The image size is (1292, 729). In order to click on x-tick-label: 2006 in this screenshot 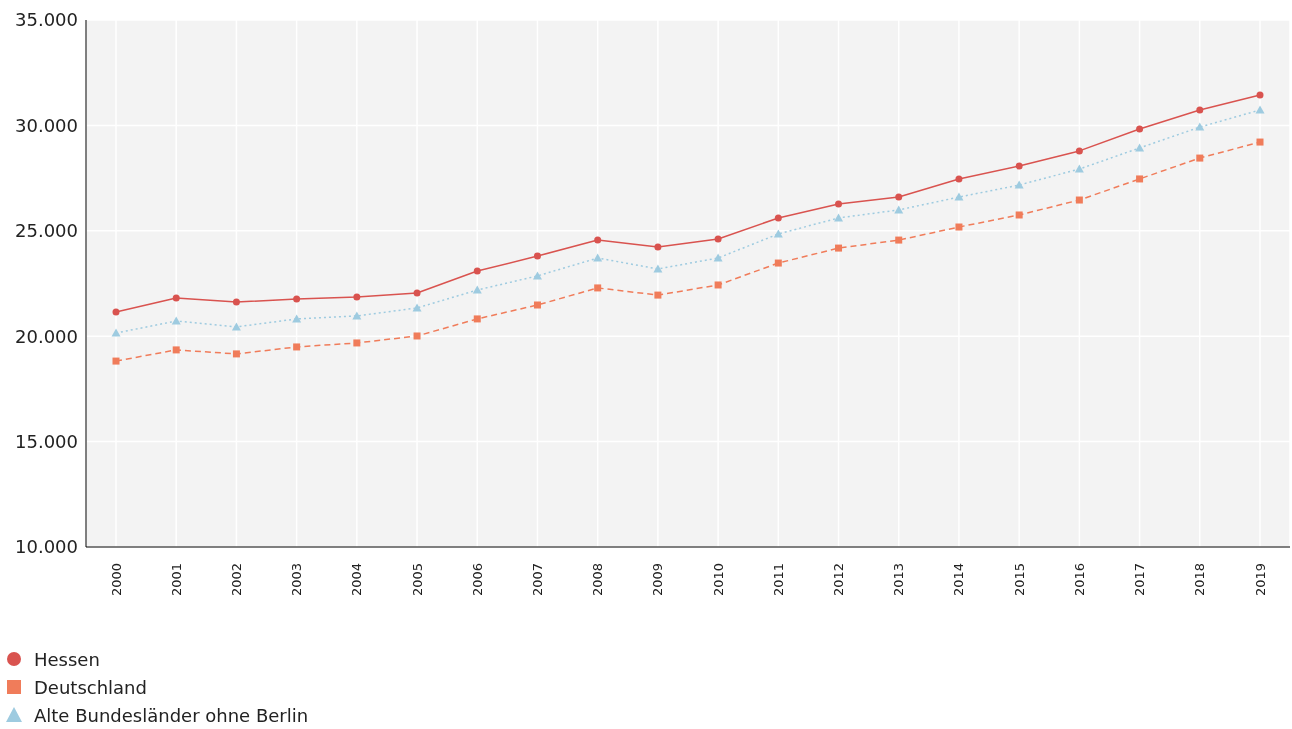, I will do `click(477, 580)`.